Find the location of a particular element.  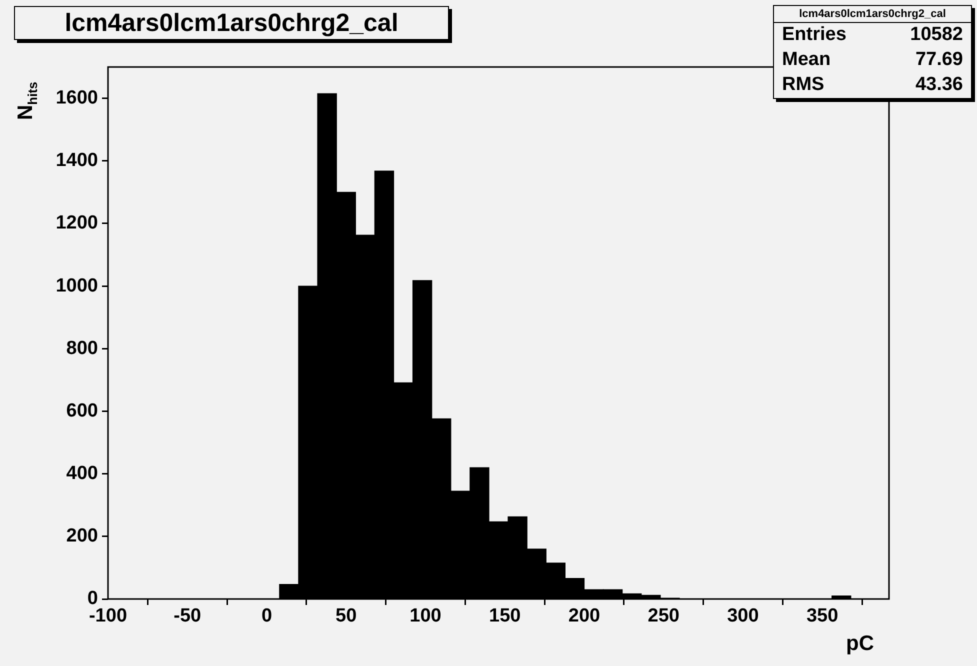

y-tick-label: 1400 is located at coordinates (77, 161).